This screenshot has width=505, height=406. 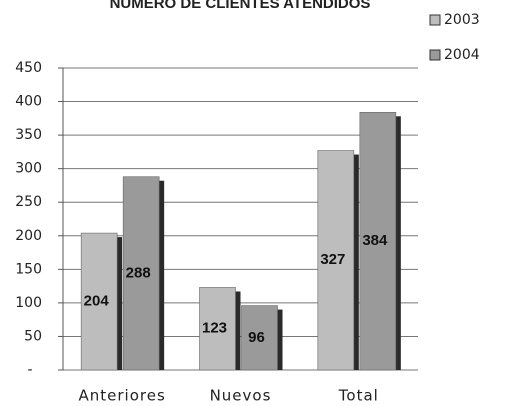 I want to click on y-tick-label: 350, so click(x=28, y=135).